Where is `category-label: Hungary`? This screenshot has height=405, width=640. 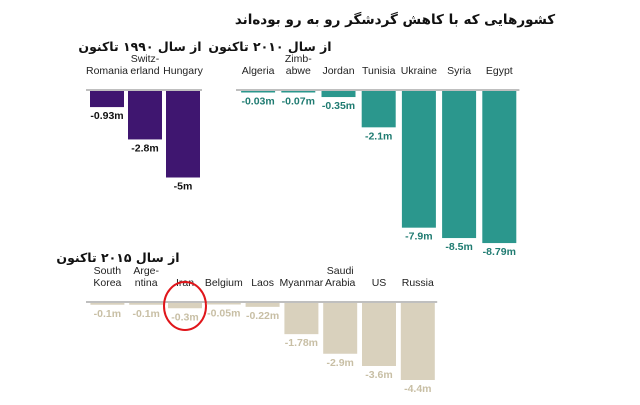 category-label: Hungary is located at coordinates (183, 71).